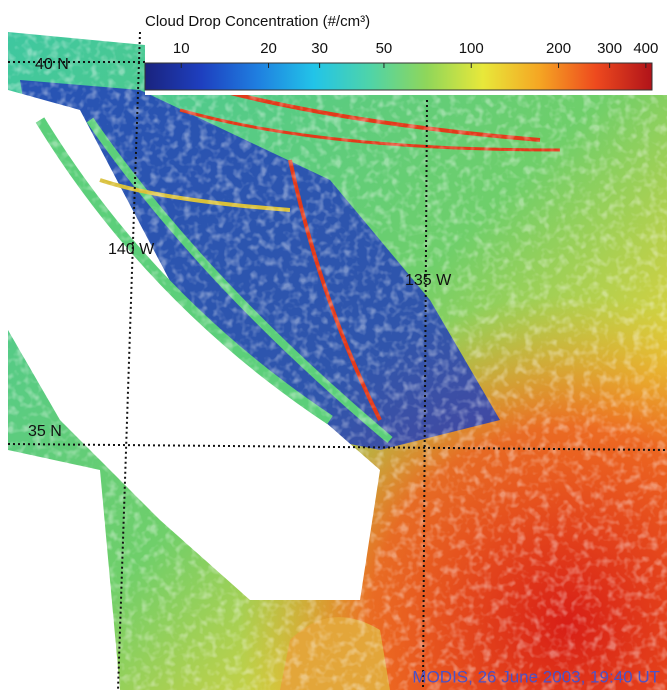 This screenshot has height=690, width=667. I want to click on colorbar-tick-label: 200, so click(558, 48).